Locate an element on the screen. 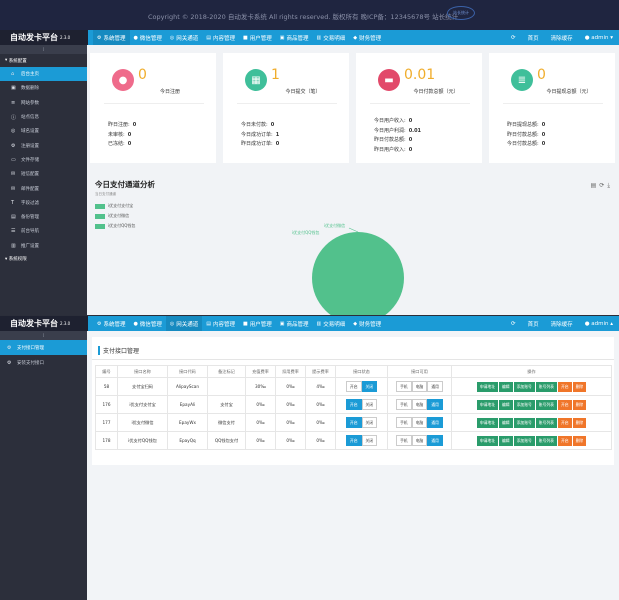 The image size is (619, 600). legend-item: i优支付微信 is located at coordinates (112, 216).